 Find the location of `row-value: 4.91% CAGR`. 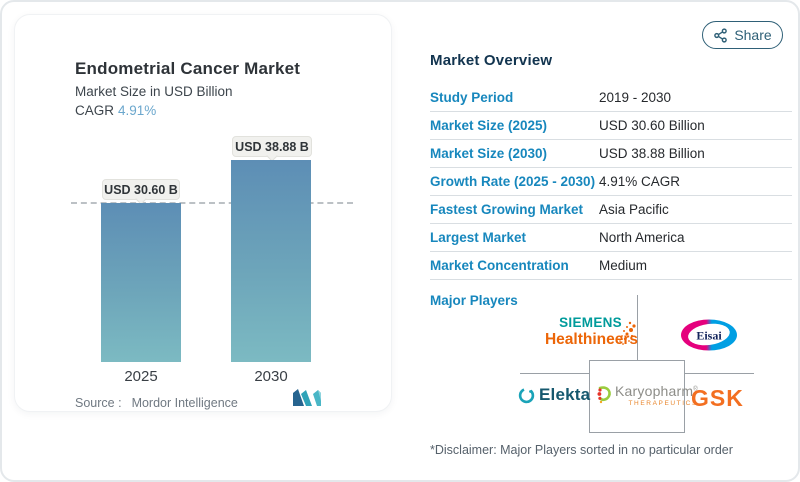

row-value: 4.91% CAGR is located at coordinates (640, 181).